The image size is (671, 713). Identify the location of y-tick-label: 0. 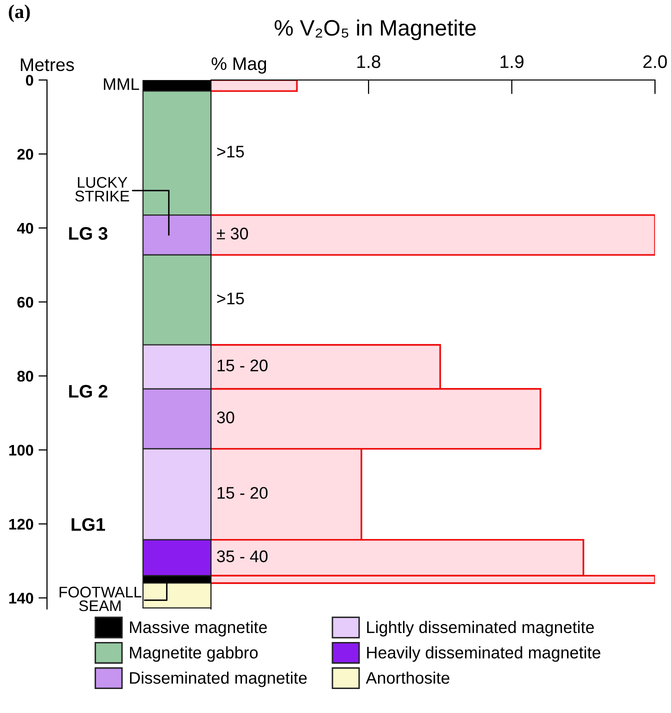
(30, 80).